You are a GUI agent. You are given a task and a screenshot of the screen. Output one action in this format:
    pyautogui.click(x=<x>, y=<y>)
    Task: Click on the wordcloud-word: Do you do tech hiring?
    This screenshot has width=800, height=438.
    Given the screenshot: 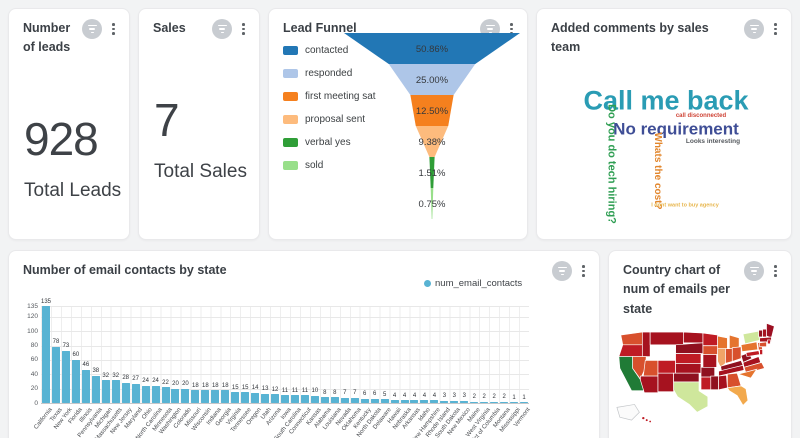 What is the action you would take?
    pyautogui.click(x=611, y=164)
    